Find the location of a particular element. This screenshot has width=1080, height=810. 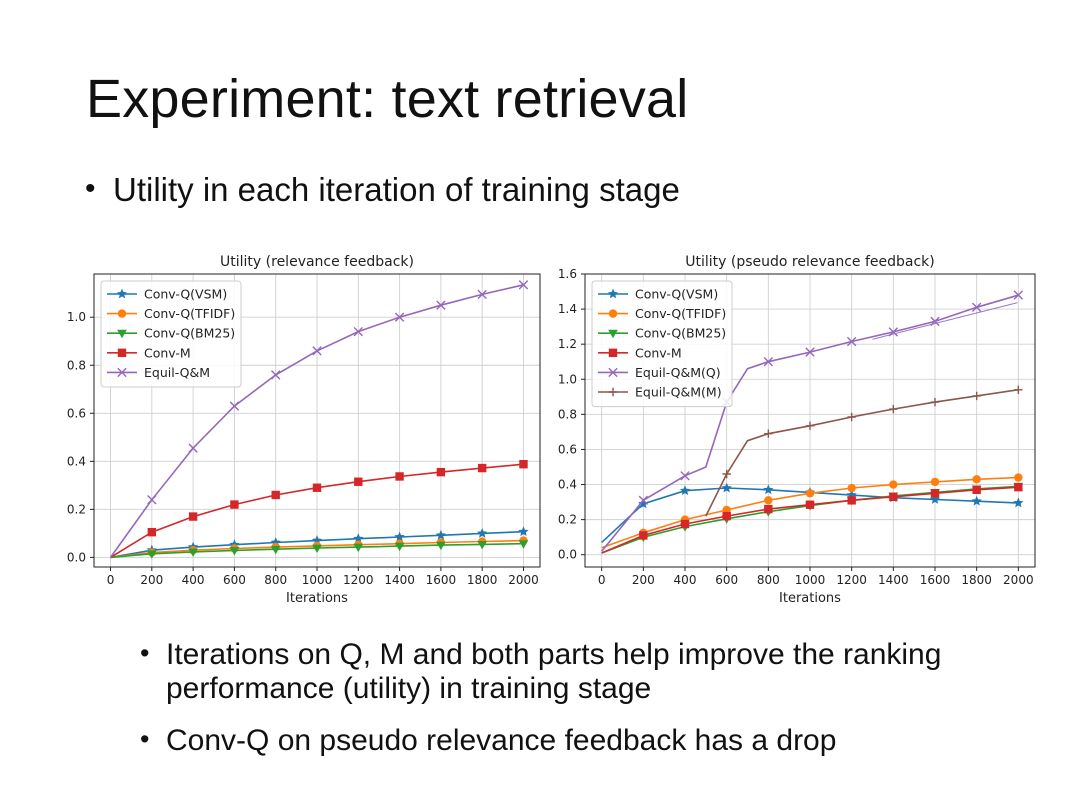

x-tick-label: 600 is located at coordinates (726, 580).